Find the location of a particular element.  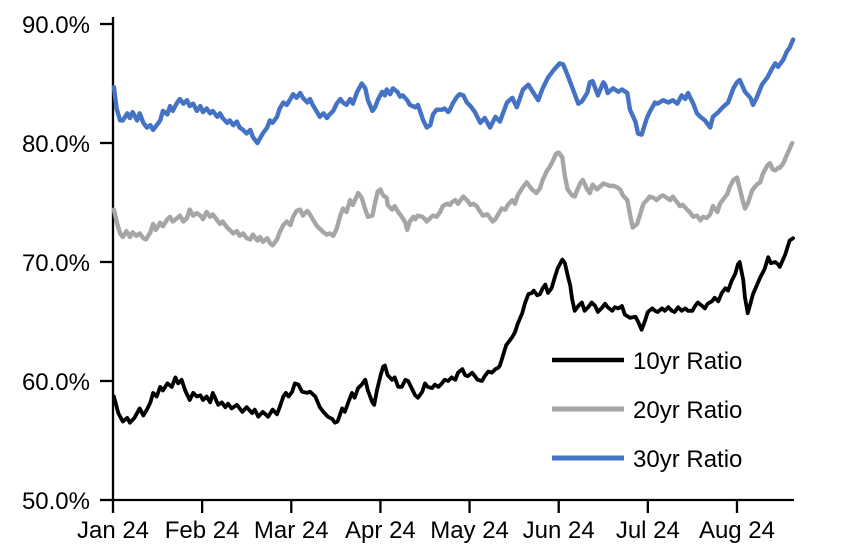

x-tick-label: May 24 is located at coordinates (469, 530).